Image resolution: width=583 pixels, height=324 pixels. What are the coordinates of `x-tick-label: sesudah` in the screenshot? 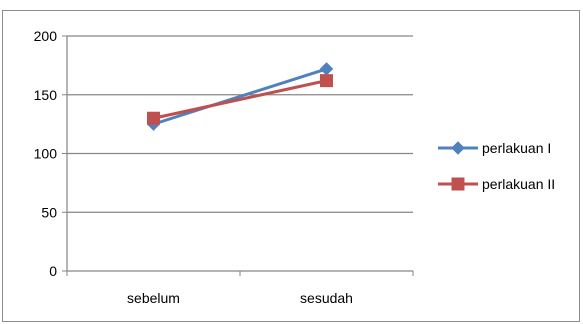 It's located at (326, 298).